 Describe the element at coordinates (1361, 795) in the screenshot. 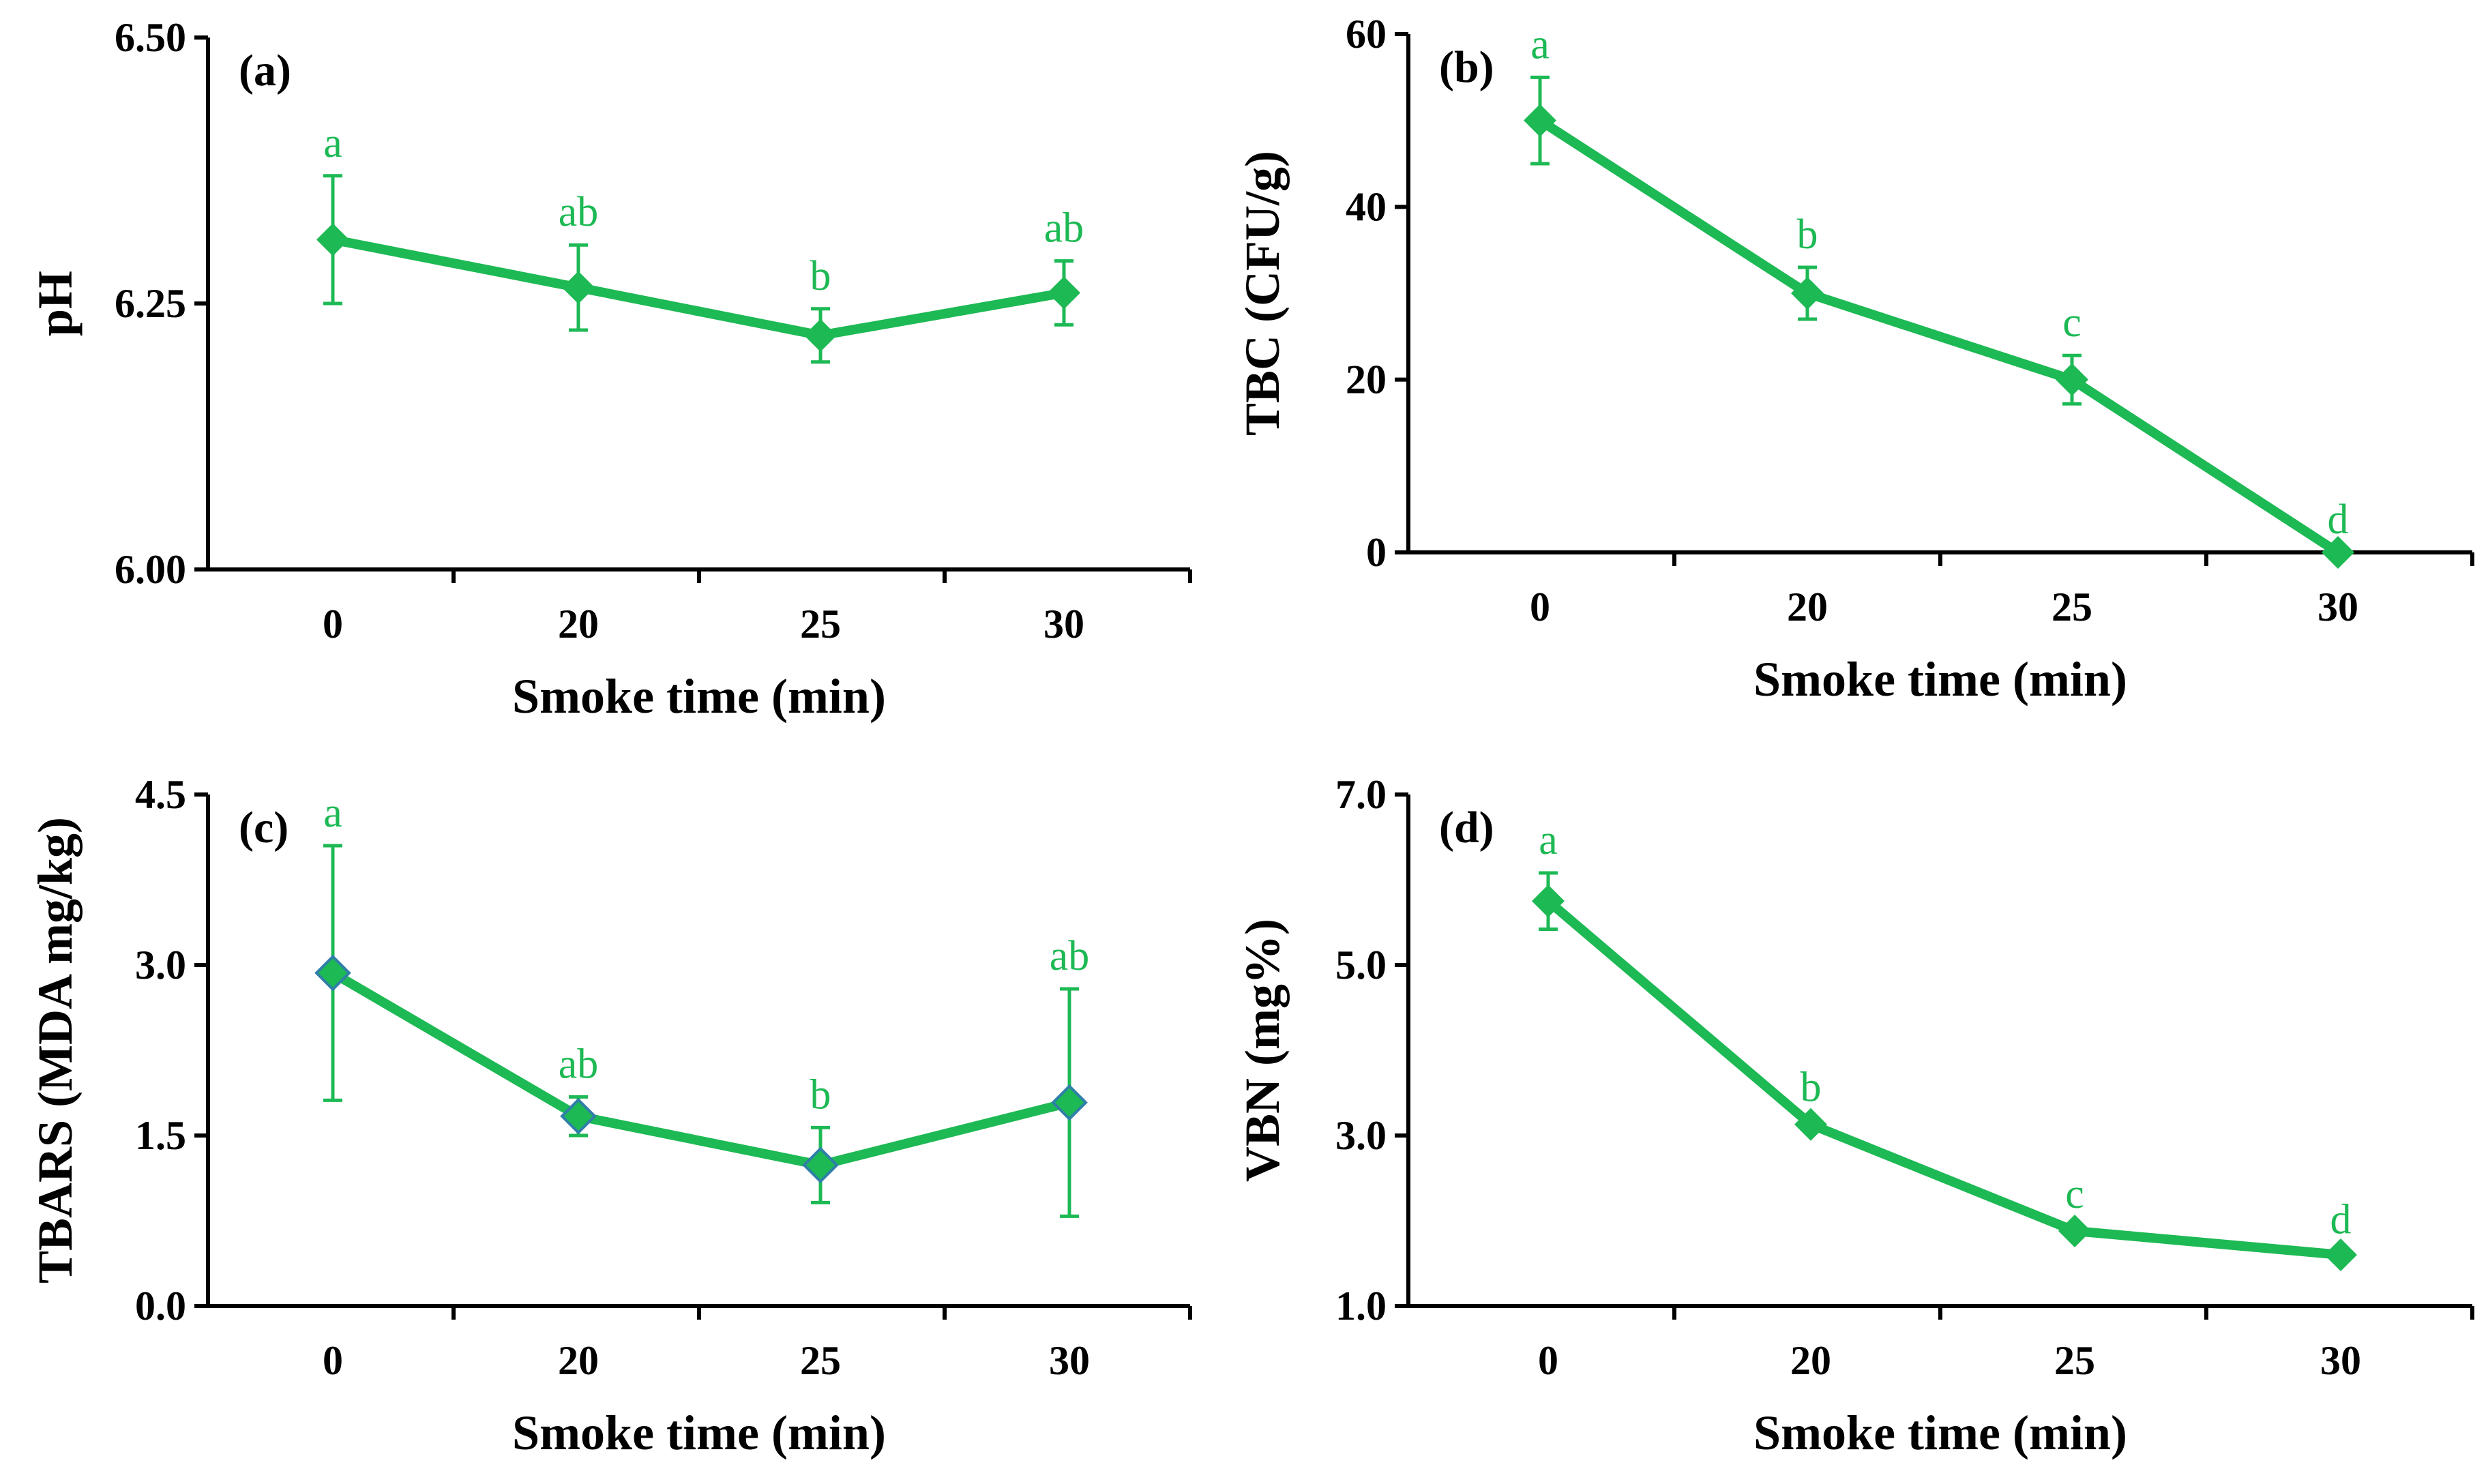

I see `y-tick-label: 7.0` at that location.